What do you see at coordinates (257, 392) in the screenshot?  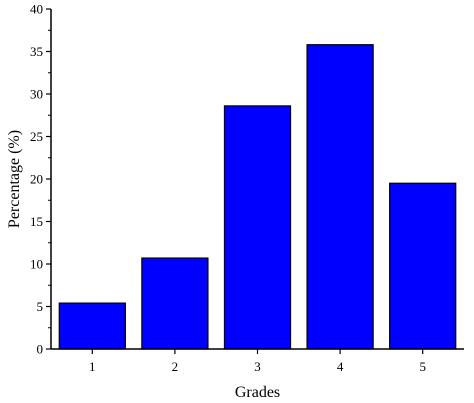 I see `x-axis-title: Grades` at bounding box center [257, 392].